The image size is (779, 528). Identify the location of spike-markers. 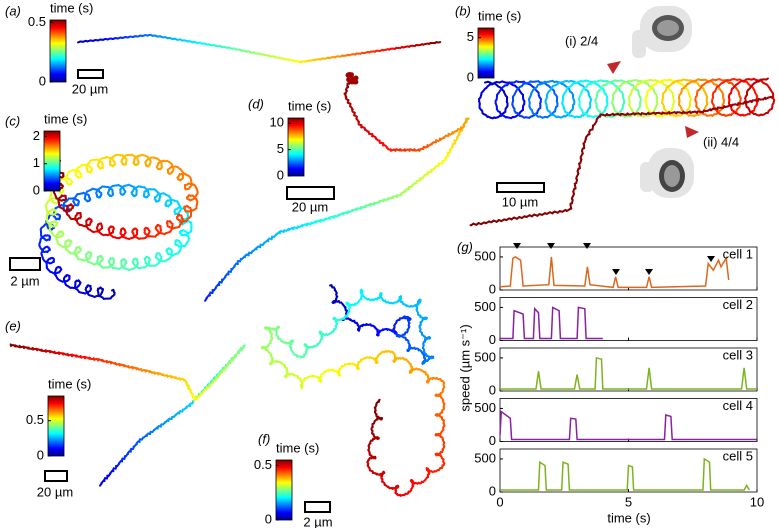
(614, 259).